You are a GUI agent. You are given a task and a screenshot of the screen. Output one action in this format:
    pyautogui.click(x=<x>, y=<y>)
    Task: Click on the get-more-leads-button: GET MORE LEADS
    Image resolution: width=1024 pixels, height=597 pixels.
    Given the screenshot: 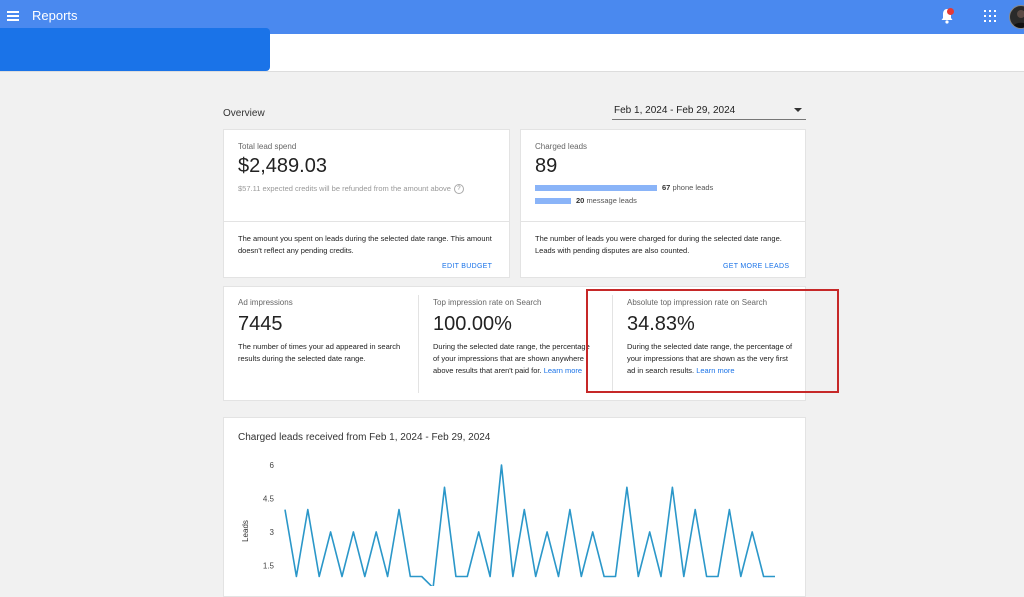 What is the action you would take?
    pyautogui.click(x=756, y=266)
    